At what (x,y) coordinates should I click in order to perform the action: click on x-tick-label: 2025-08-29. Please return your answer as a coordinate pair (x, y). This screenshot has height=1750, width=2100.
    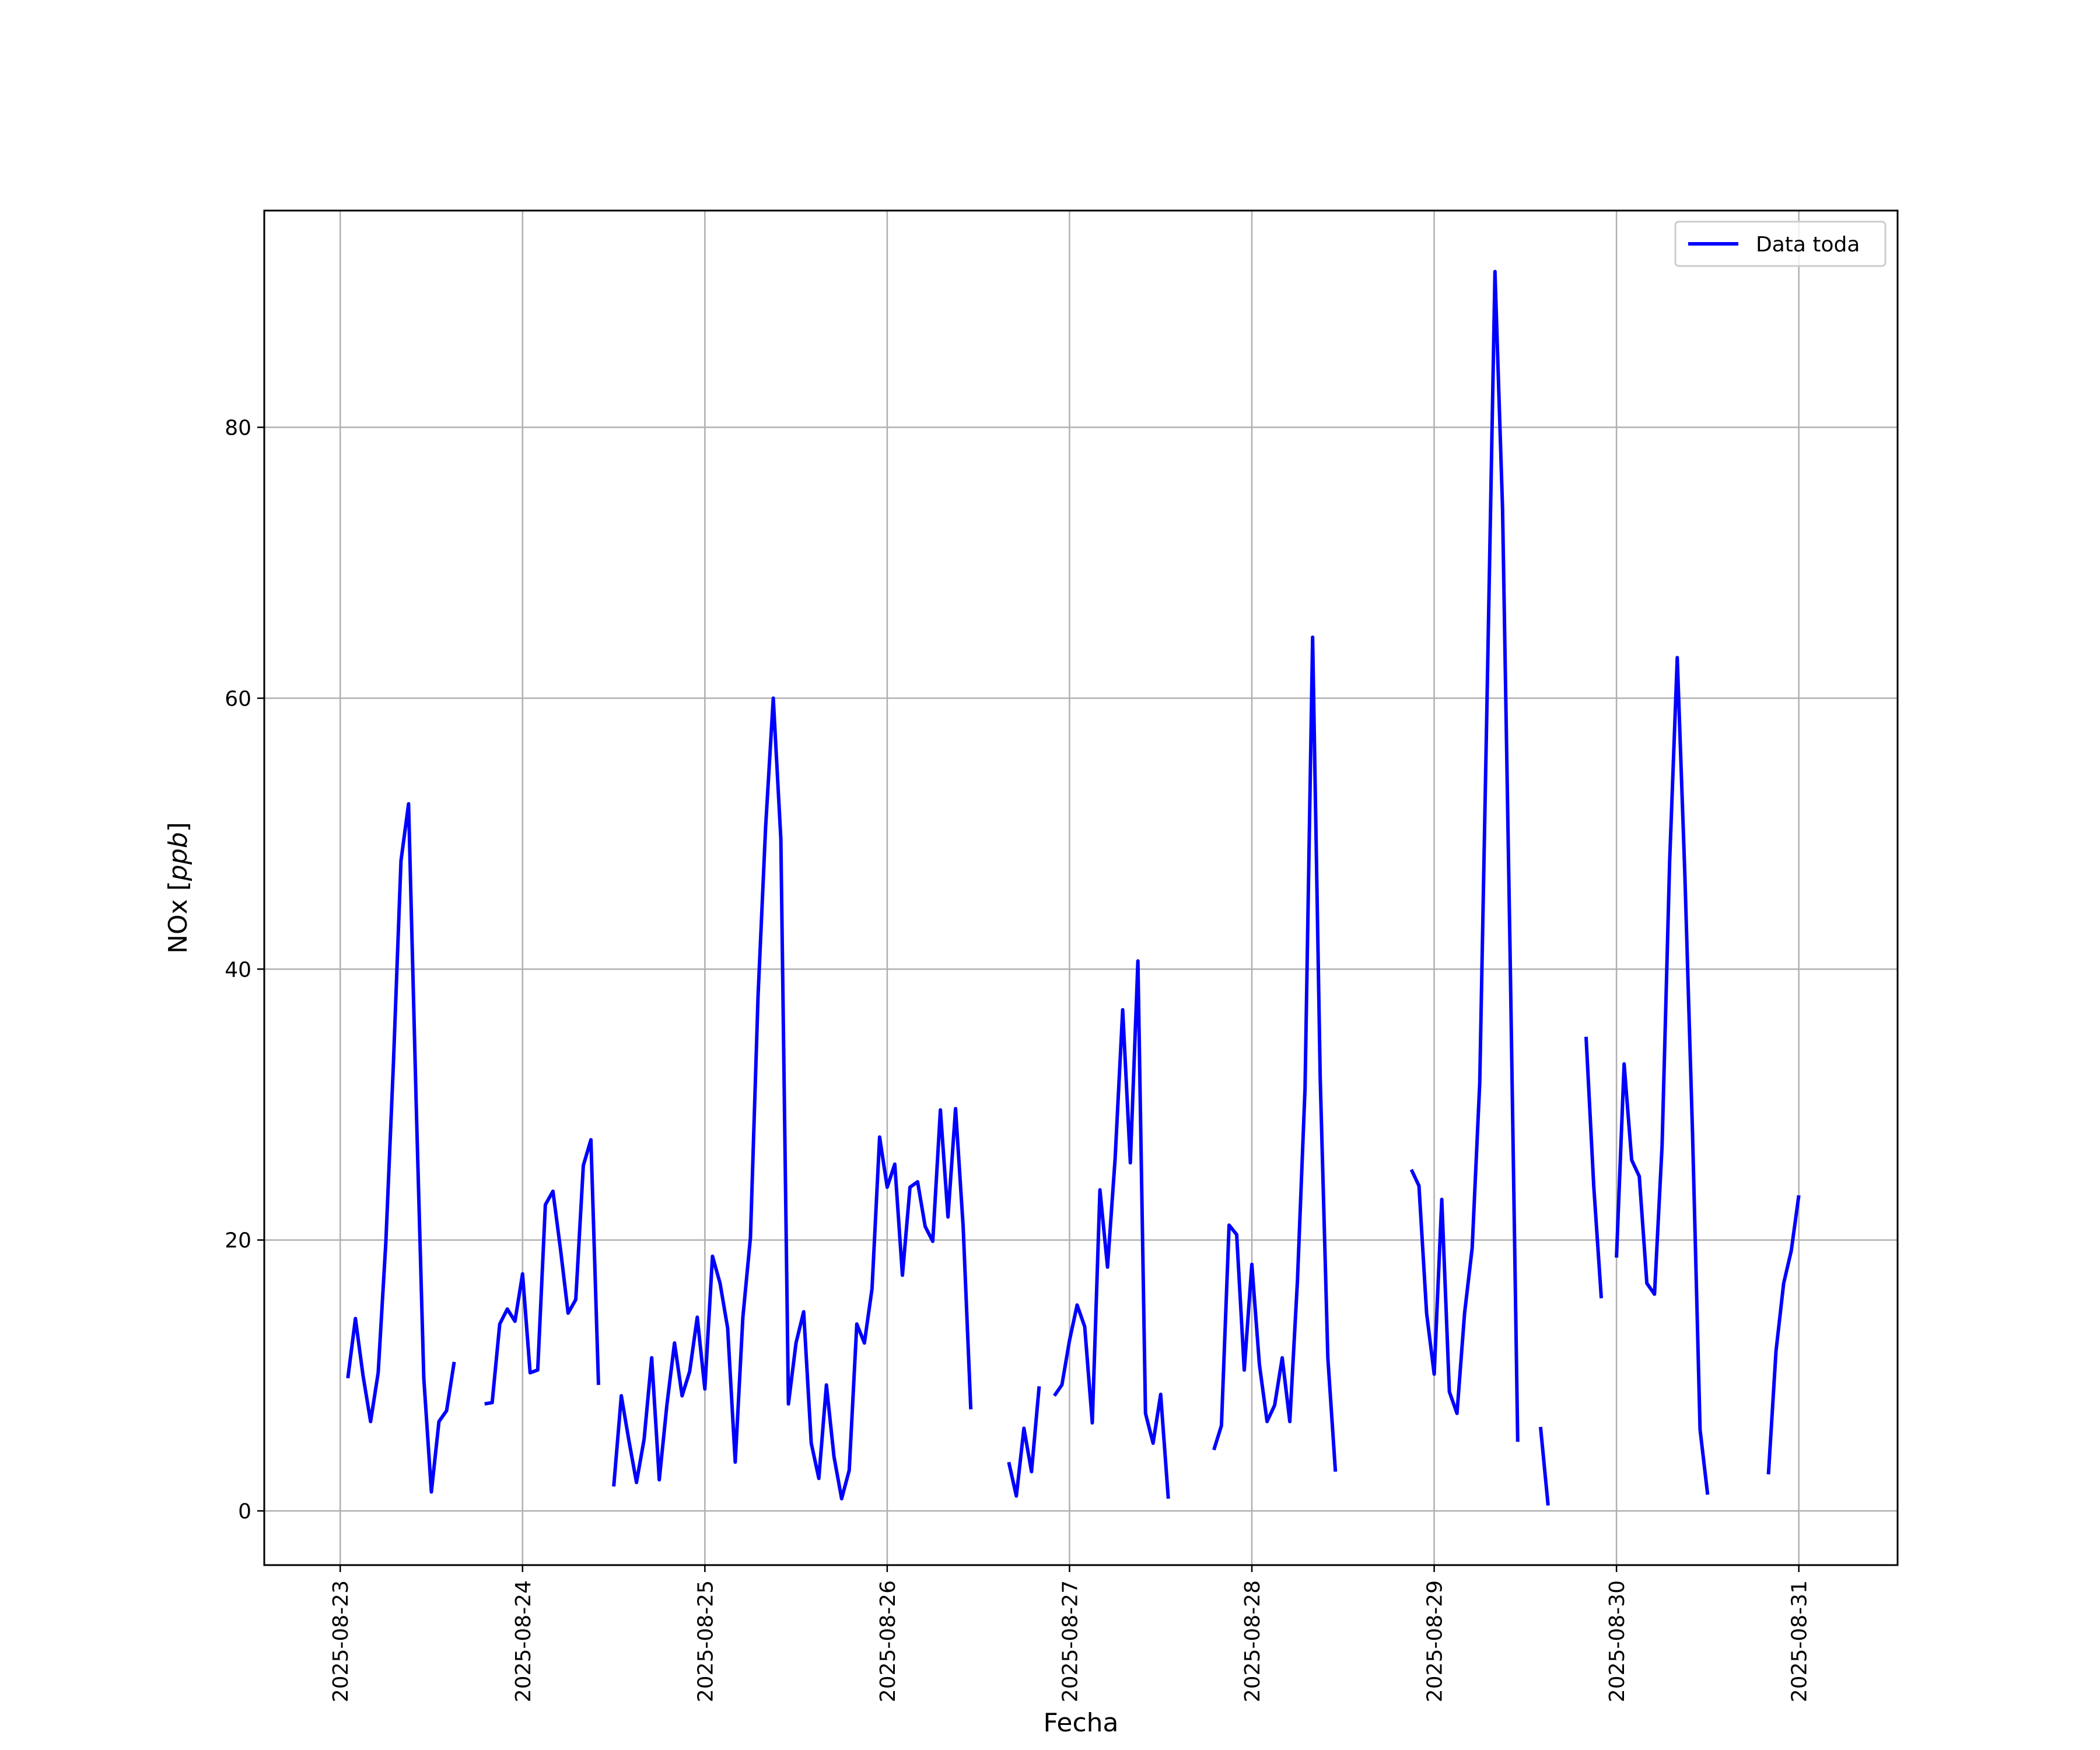
    Looking at the image, I should click on (1435, 1641).